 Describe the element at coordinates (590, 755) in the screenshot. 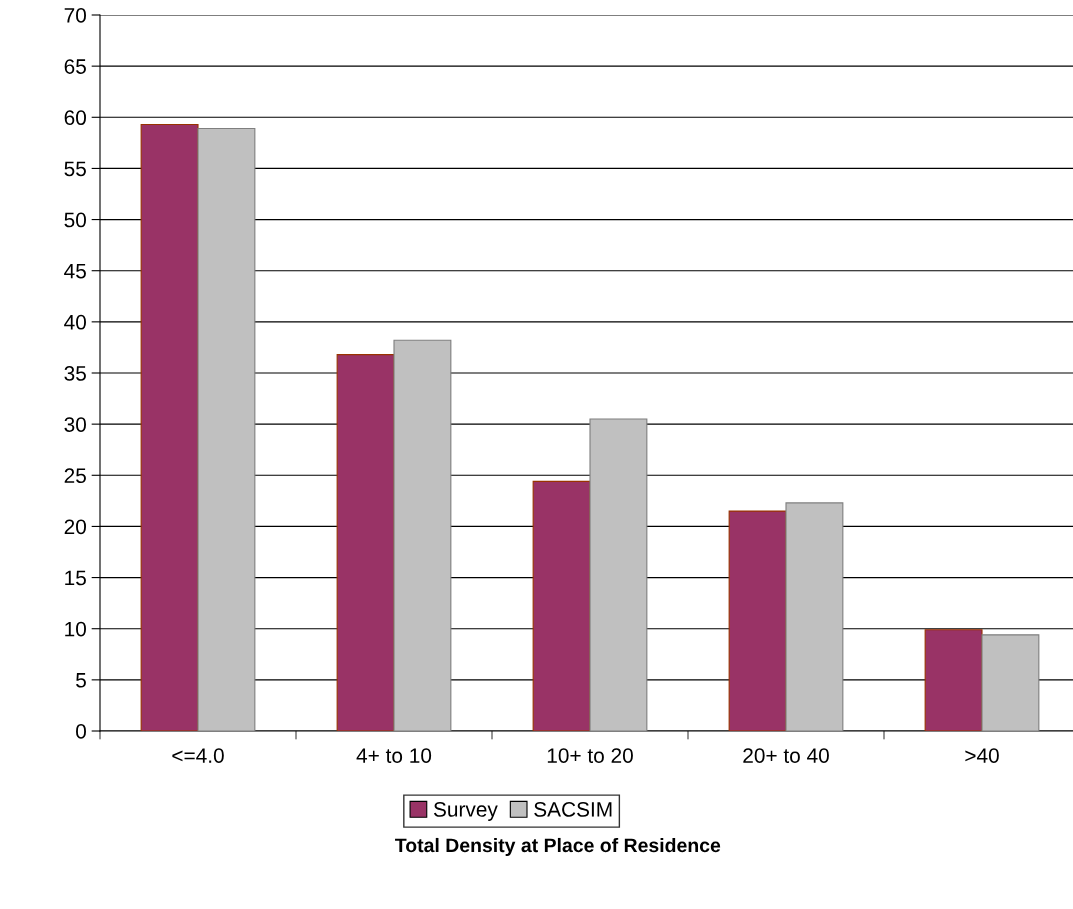

I see `x-tick-label: 10+ to 20` at that location.